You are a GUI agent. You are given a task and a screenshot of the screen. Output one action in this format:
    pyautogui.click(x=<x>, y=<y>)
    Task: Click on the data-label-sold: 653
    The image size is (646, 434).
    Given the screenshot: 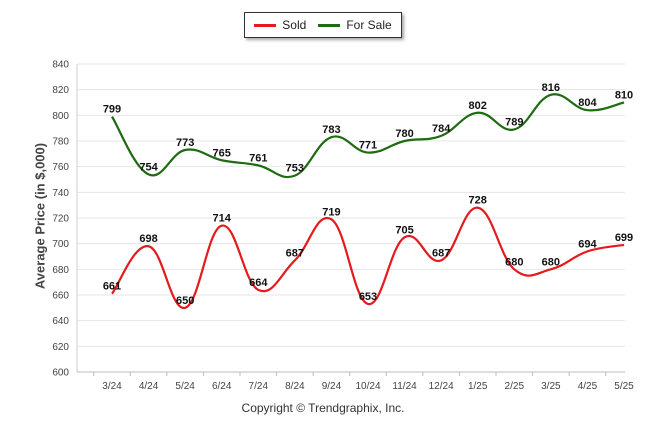 What is the action you would take?
    pyautogui.click(x=368, y=297)
    